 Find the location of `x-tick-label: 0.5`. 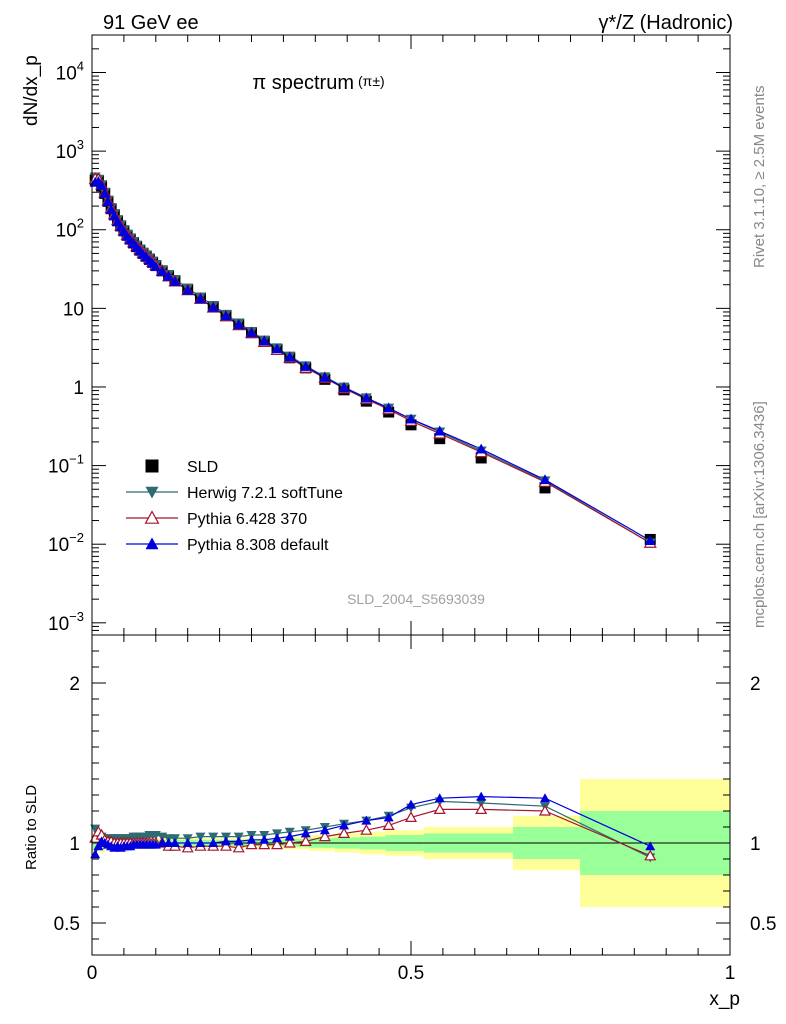

x-tick-label: 0.5 is located at coordinates (411, 973).